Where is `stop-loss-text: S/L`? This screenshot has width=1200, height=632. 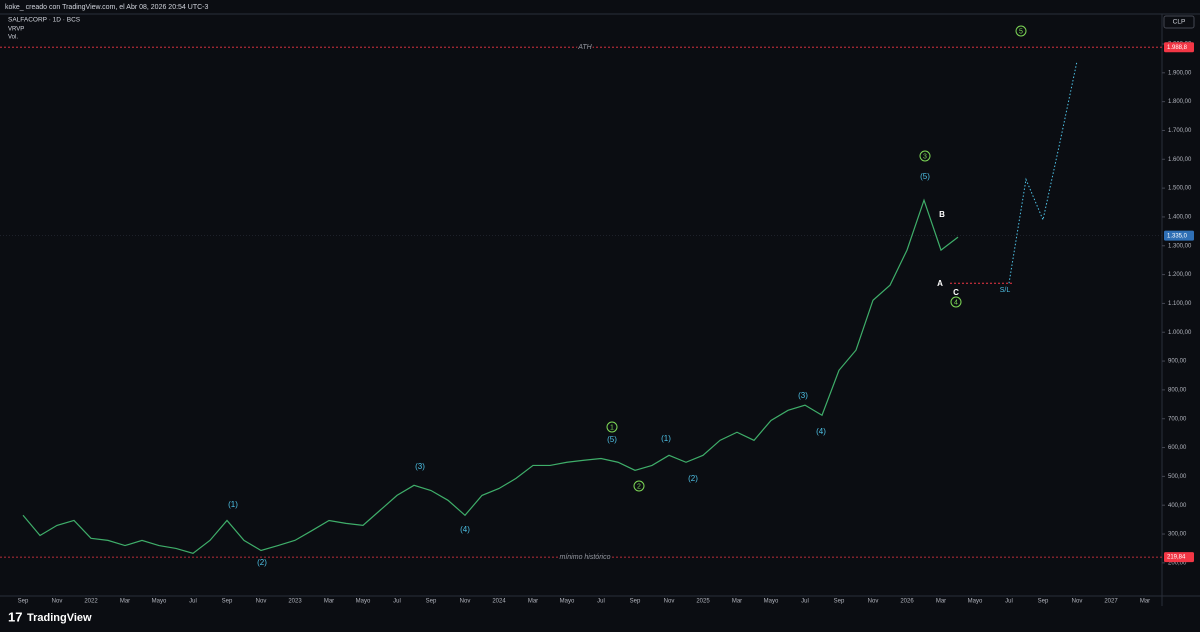
stop-loss-text: S/L is located at coordinates (1005, 290).